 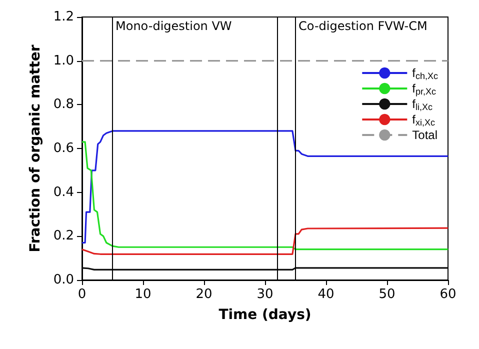 What do you see at coordinates (63, 17) in the screenshot?
I see `y-tick-label: 1.2` at bounding box center [63, 17].